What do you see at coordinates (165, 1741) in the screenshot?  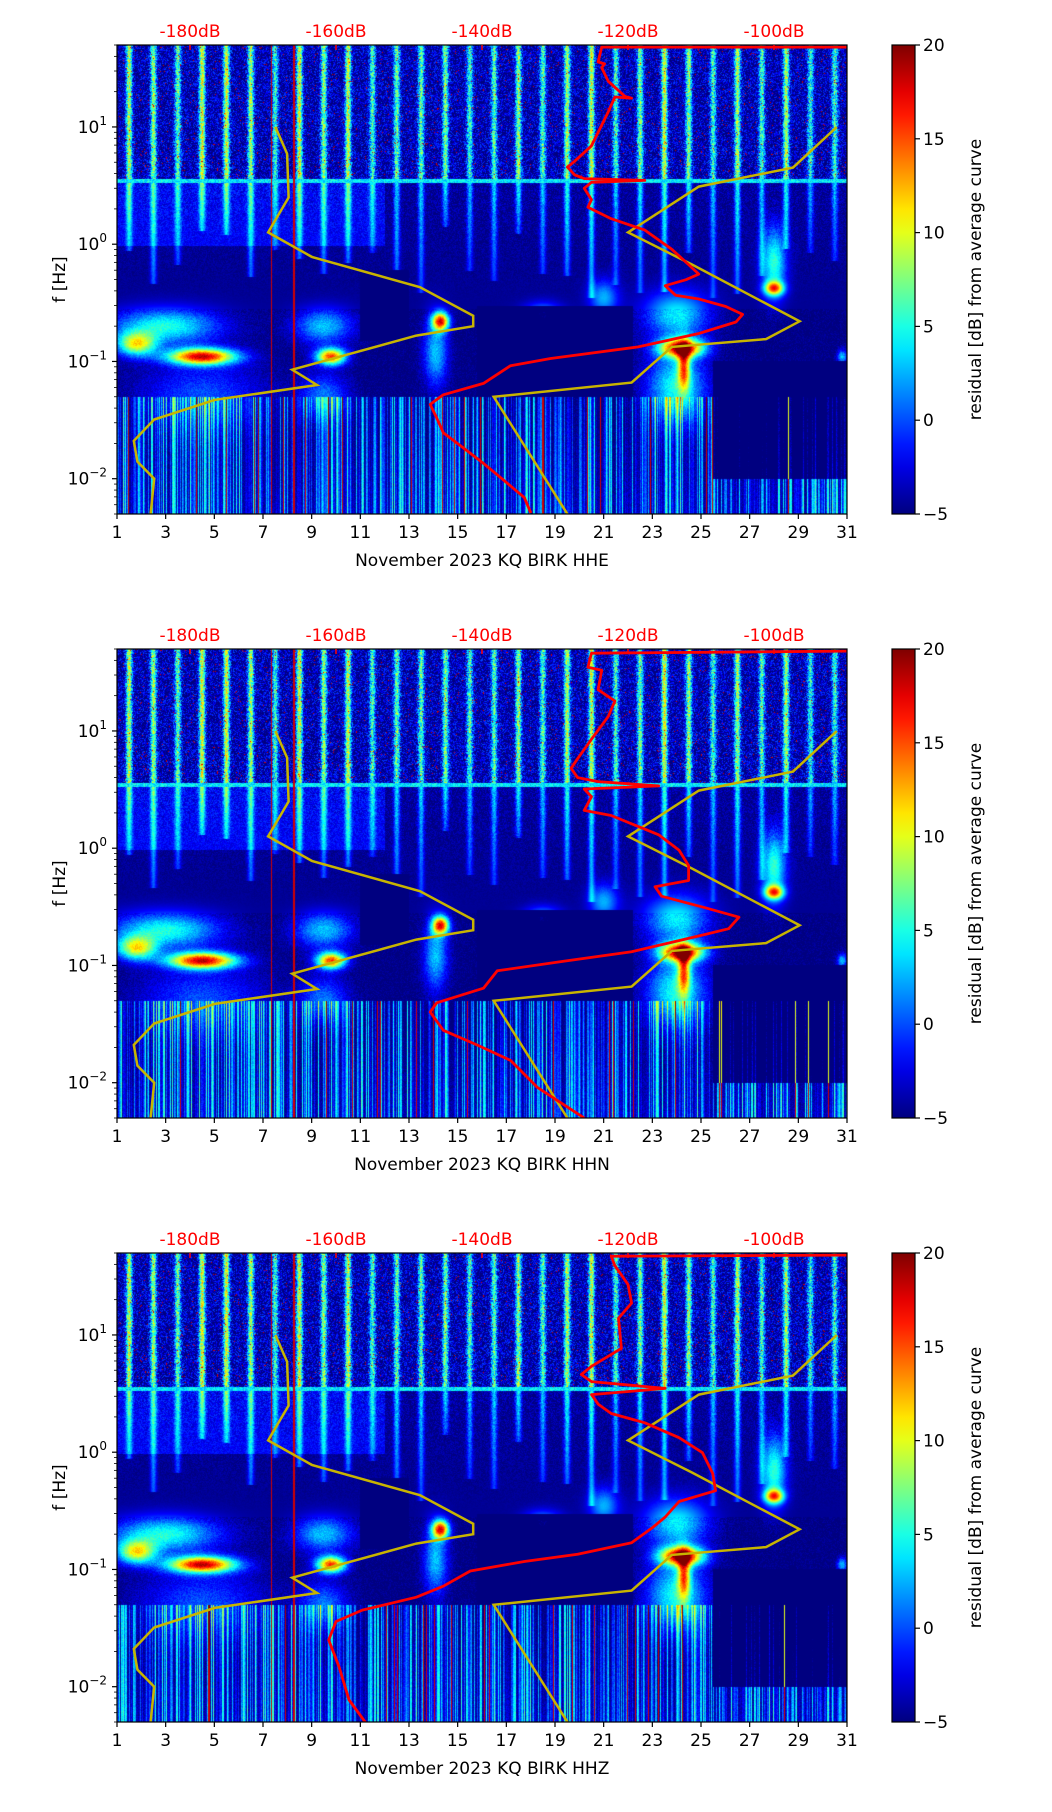 I see `x-tick-label: 3` at bounding box center [165, 1741].